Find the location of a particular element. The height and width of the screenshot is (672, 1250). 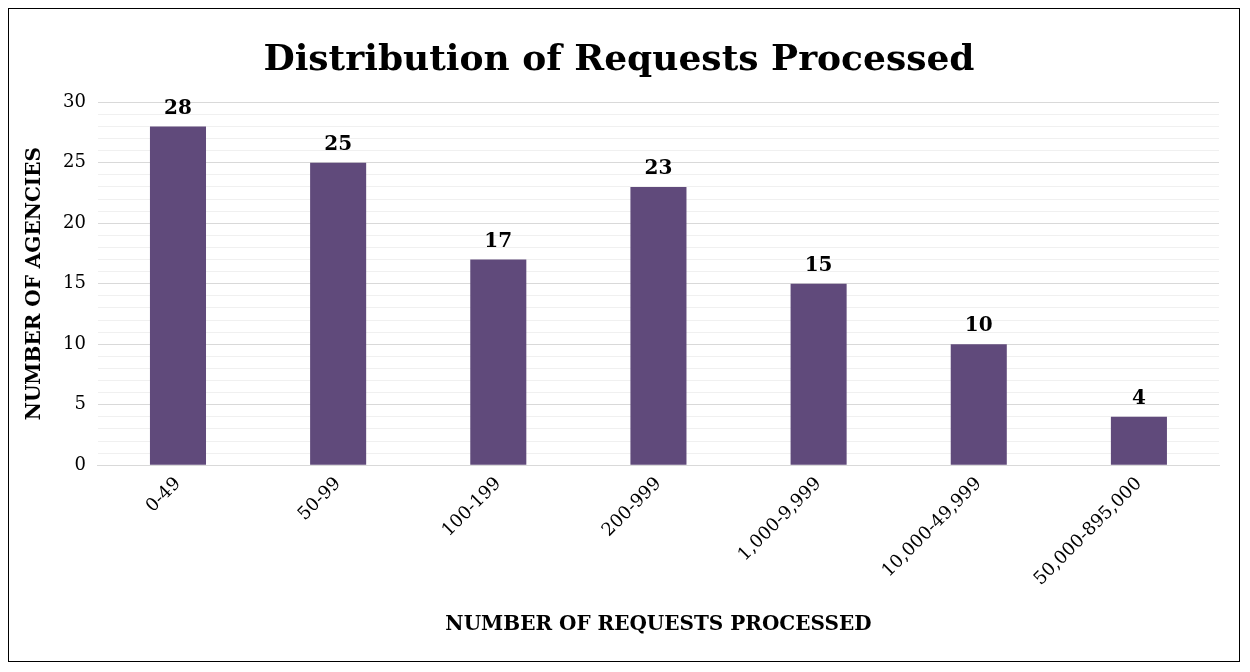

chart-title: Distribution of Requests Processed is located at coordinates (619, 56).